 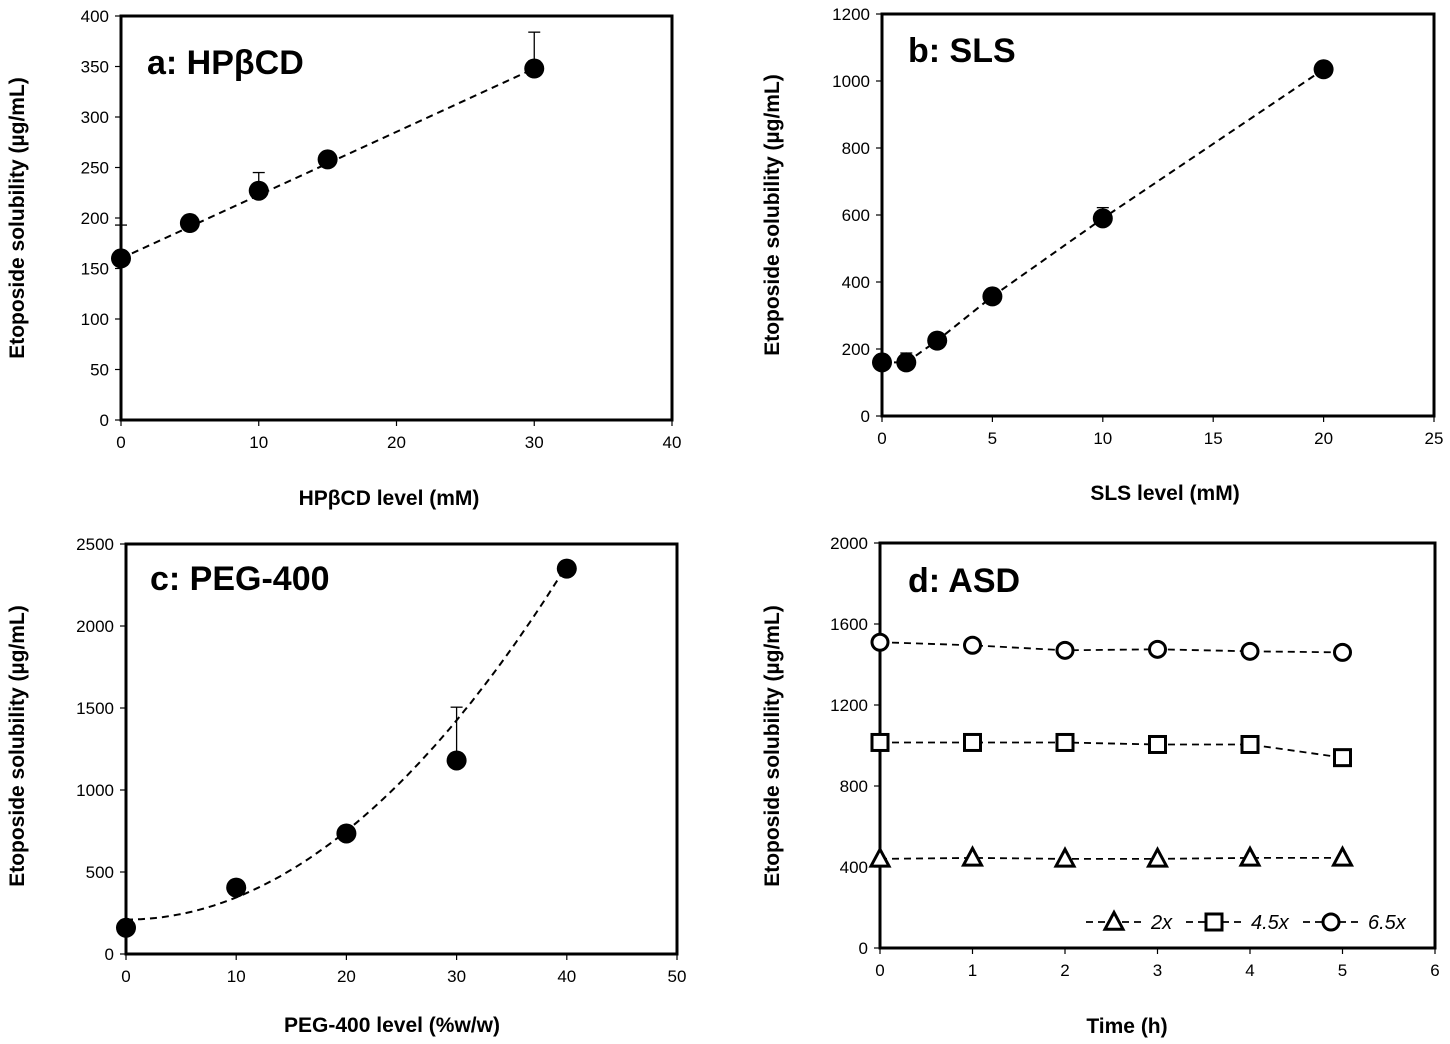 What do you see at coordinates (964, 581) in the screenshot?
I see `panel-title-d: d: ASD` at bounding box center [964, 581].